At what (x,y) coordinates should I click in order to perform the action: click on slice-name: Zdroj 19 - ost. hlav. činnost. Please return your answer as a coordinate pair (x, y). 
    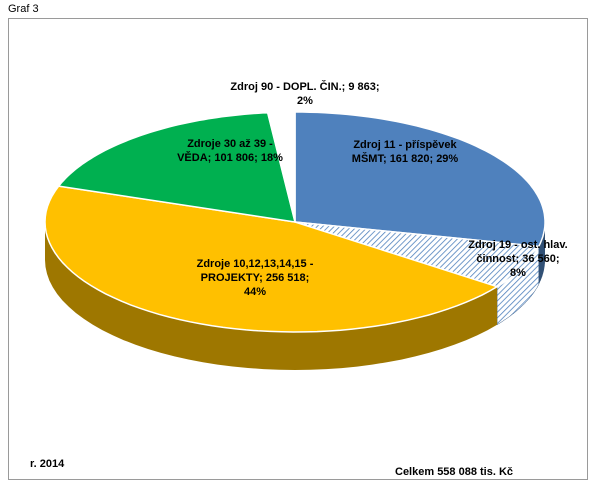
    Looking at the image, I should click on (518, 252).